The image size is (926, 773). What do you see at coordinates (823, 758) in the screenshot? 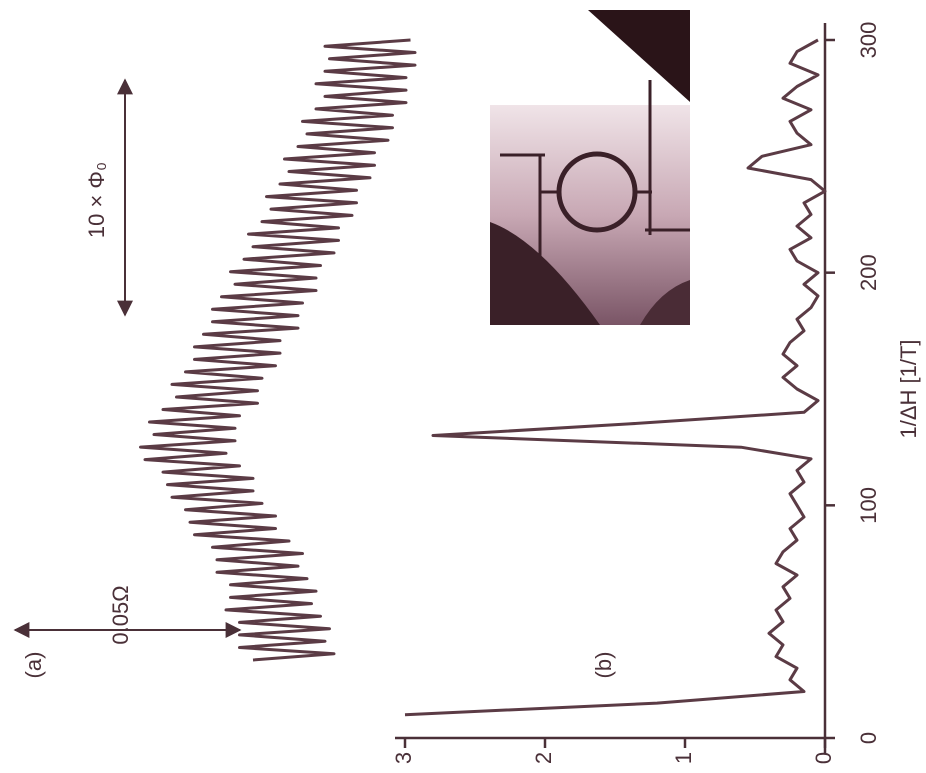
I see `y-tick-label: 0` at bounding box center [823, 758].